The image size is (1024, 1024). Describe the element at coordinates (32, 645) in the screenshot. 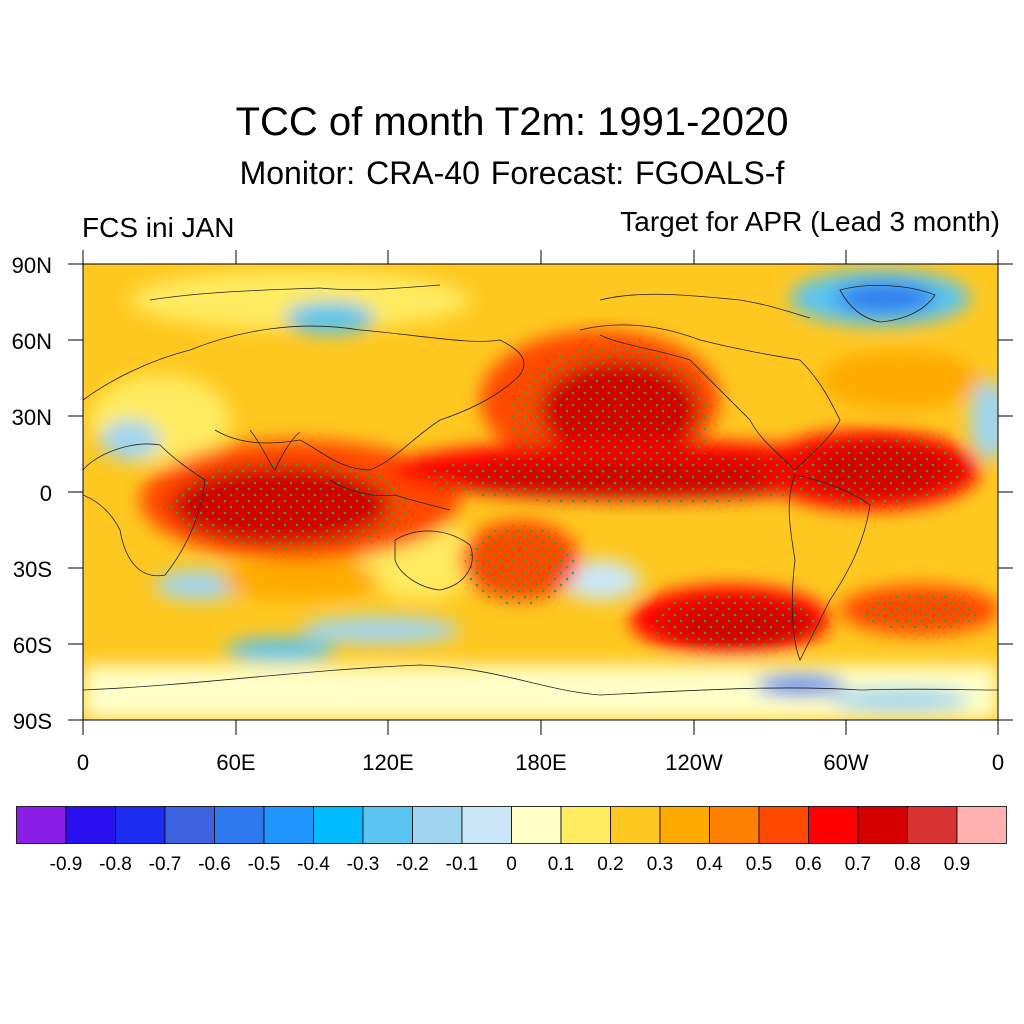

I see `lat-tick-label: 60S` at that location.